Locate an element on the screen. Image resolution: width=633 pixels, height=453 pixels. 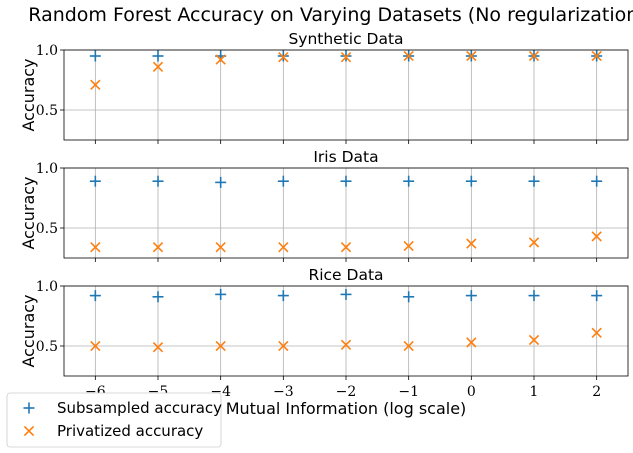
x-tick-label: 0 is located at coordinates (471, 392).